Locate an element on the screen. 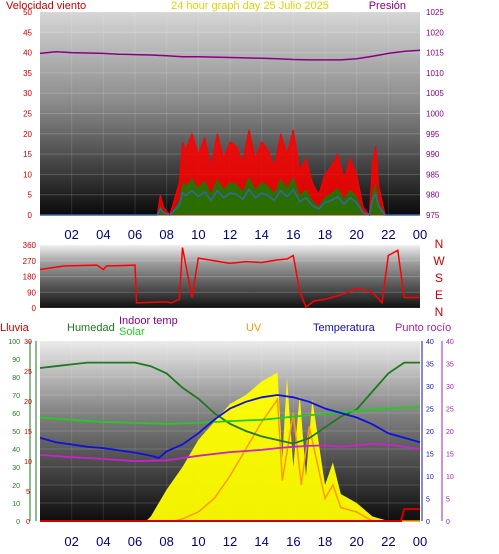 Image resolution: width=499 pixels, height=554 pixels. x-tick-label: 06 is located at coordinates (135, 234).